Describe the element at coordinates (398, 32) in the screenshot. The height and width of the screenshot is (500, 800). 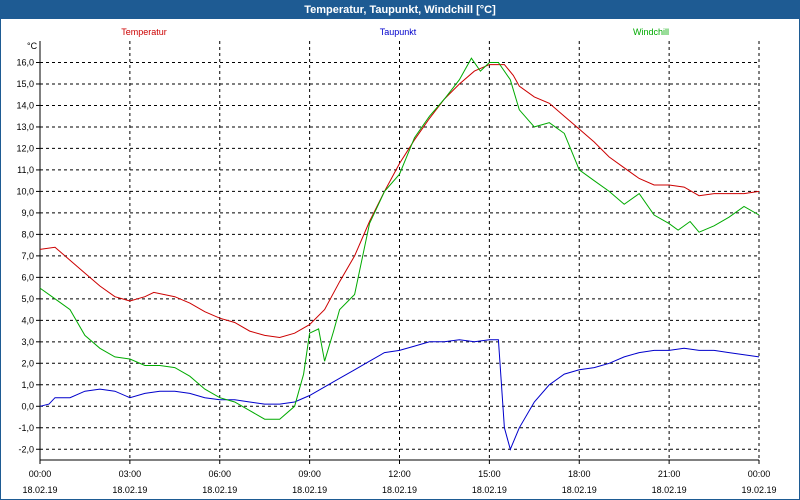
I see `legend-entry: Taupunkt` at that location.